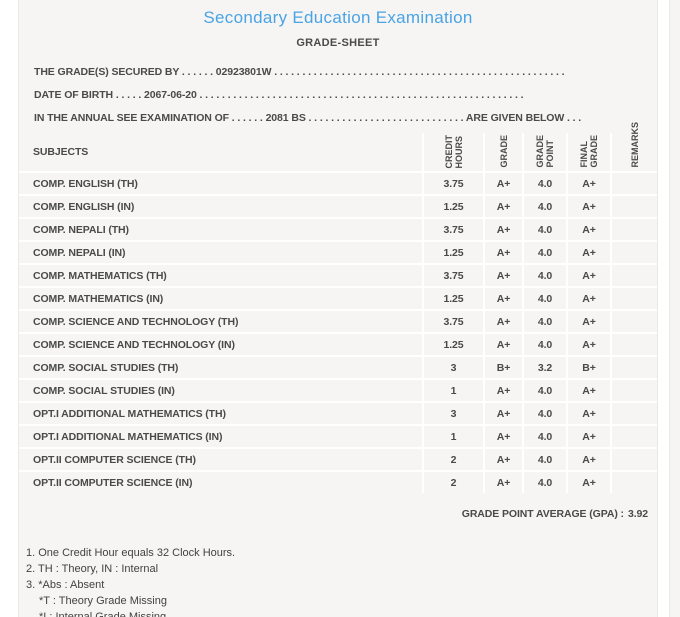 The width and height of the screenshot is (680, 617). I want to click on subject-cell: COMP. NEPALI (TH), so click(220, 229).